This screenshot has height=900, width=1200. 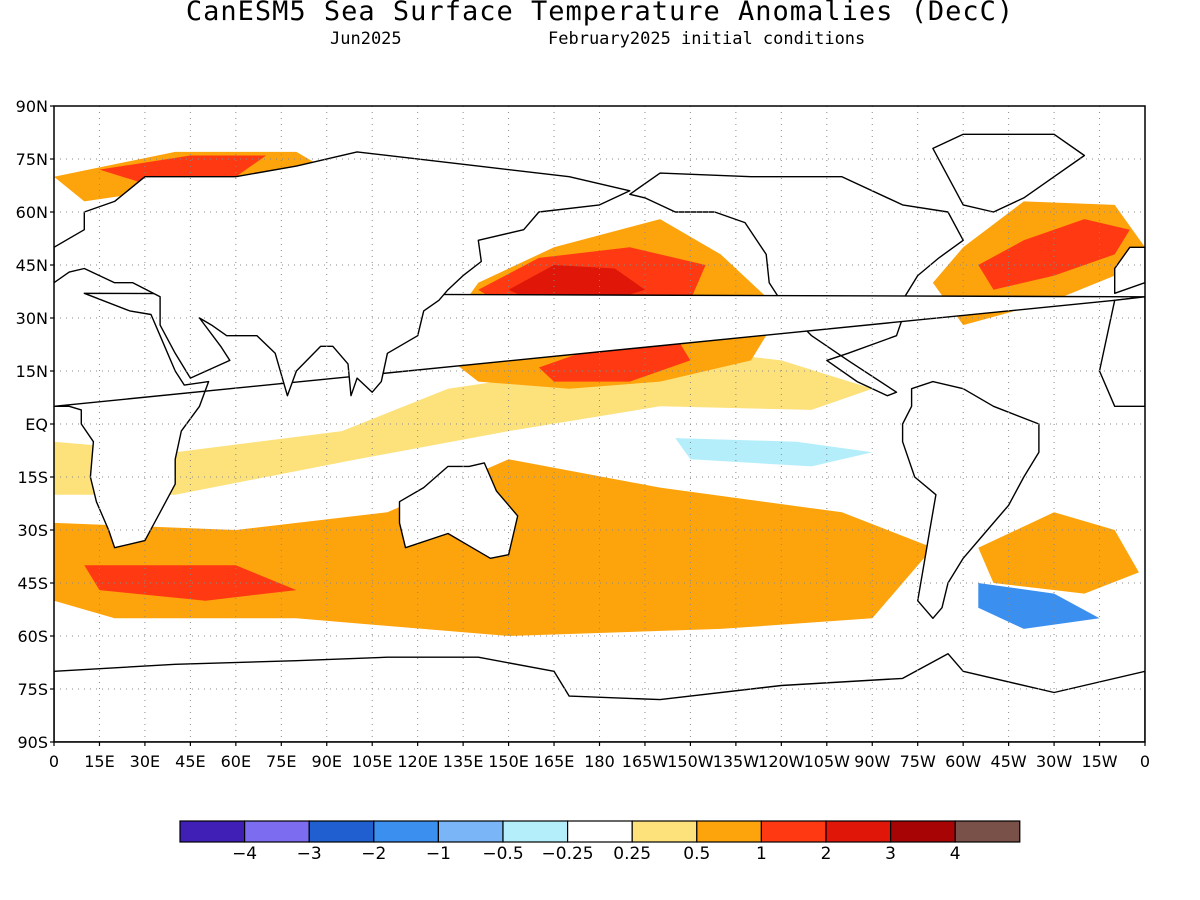 I want to click on lat-tick-label: 90S, so click(x=32, y=742).